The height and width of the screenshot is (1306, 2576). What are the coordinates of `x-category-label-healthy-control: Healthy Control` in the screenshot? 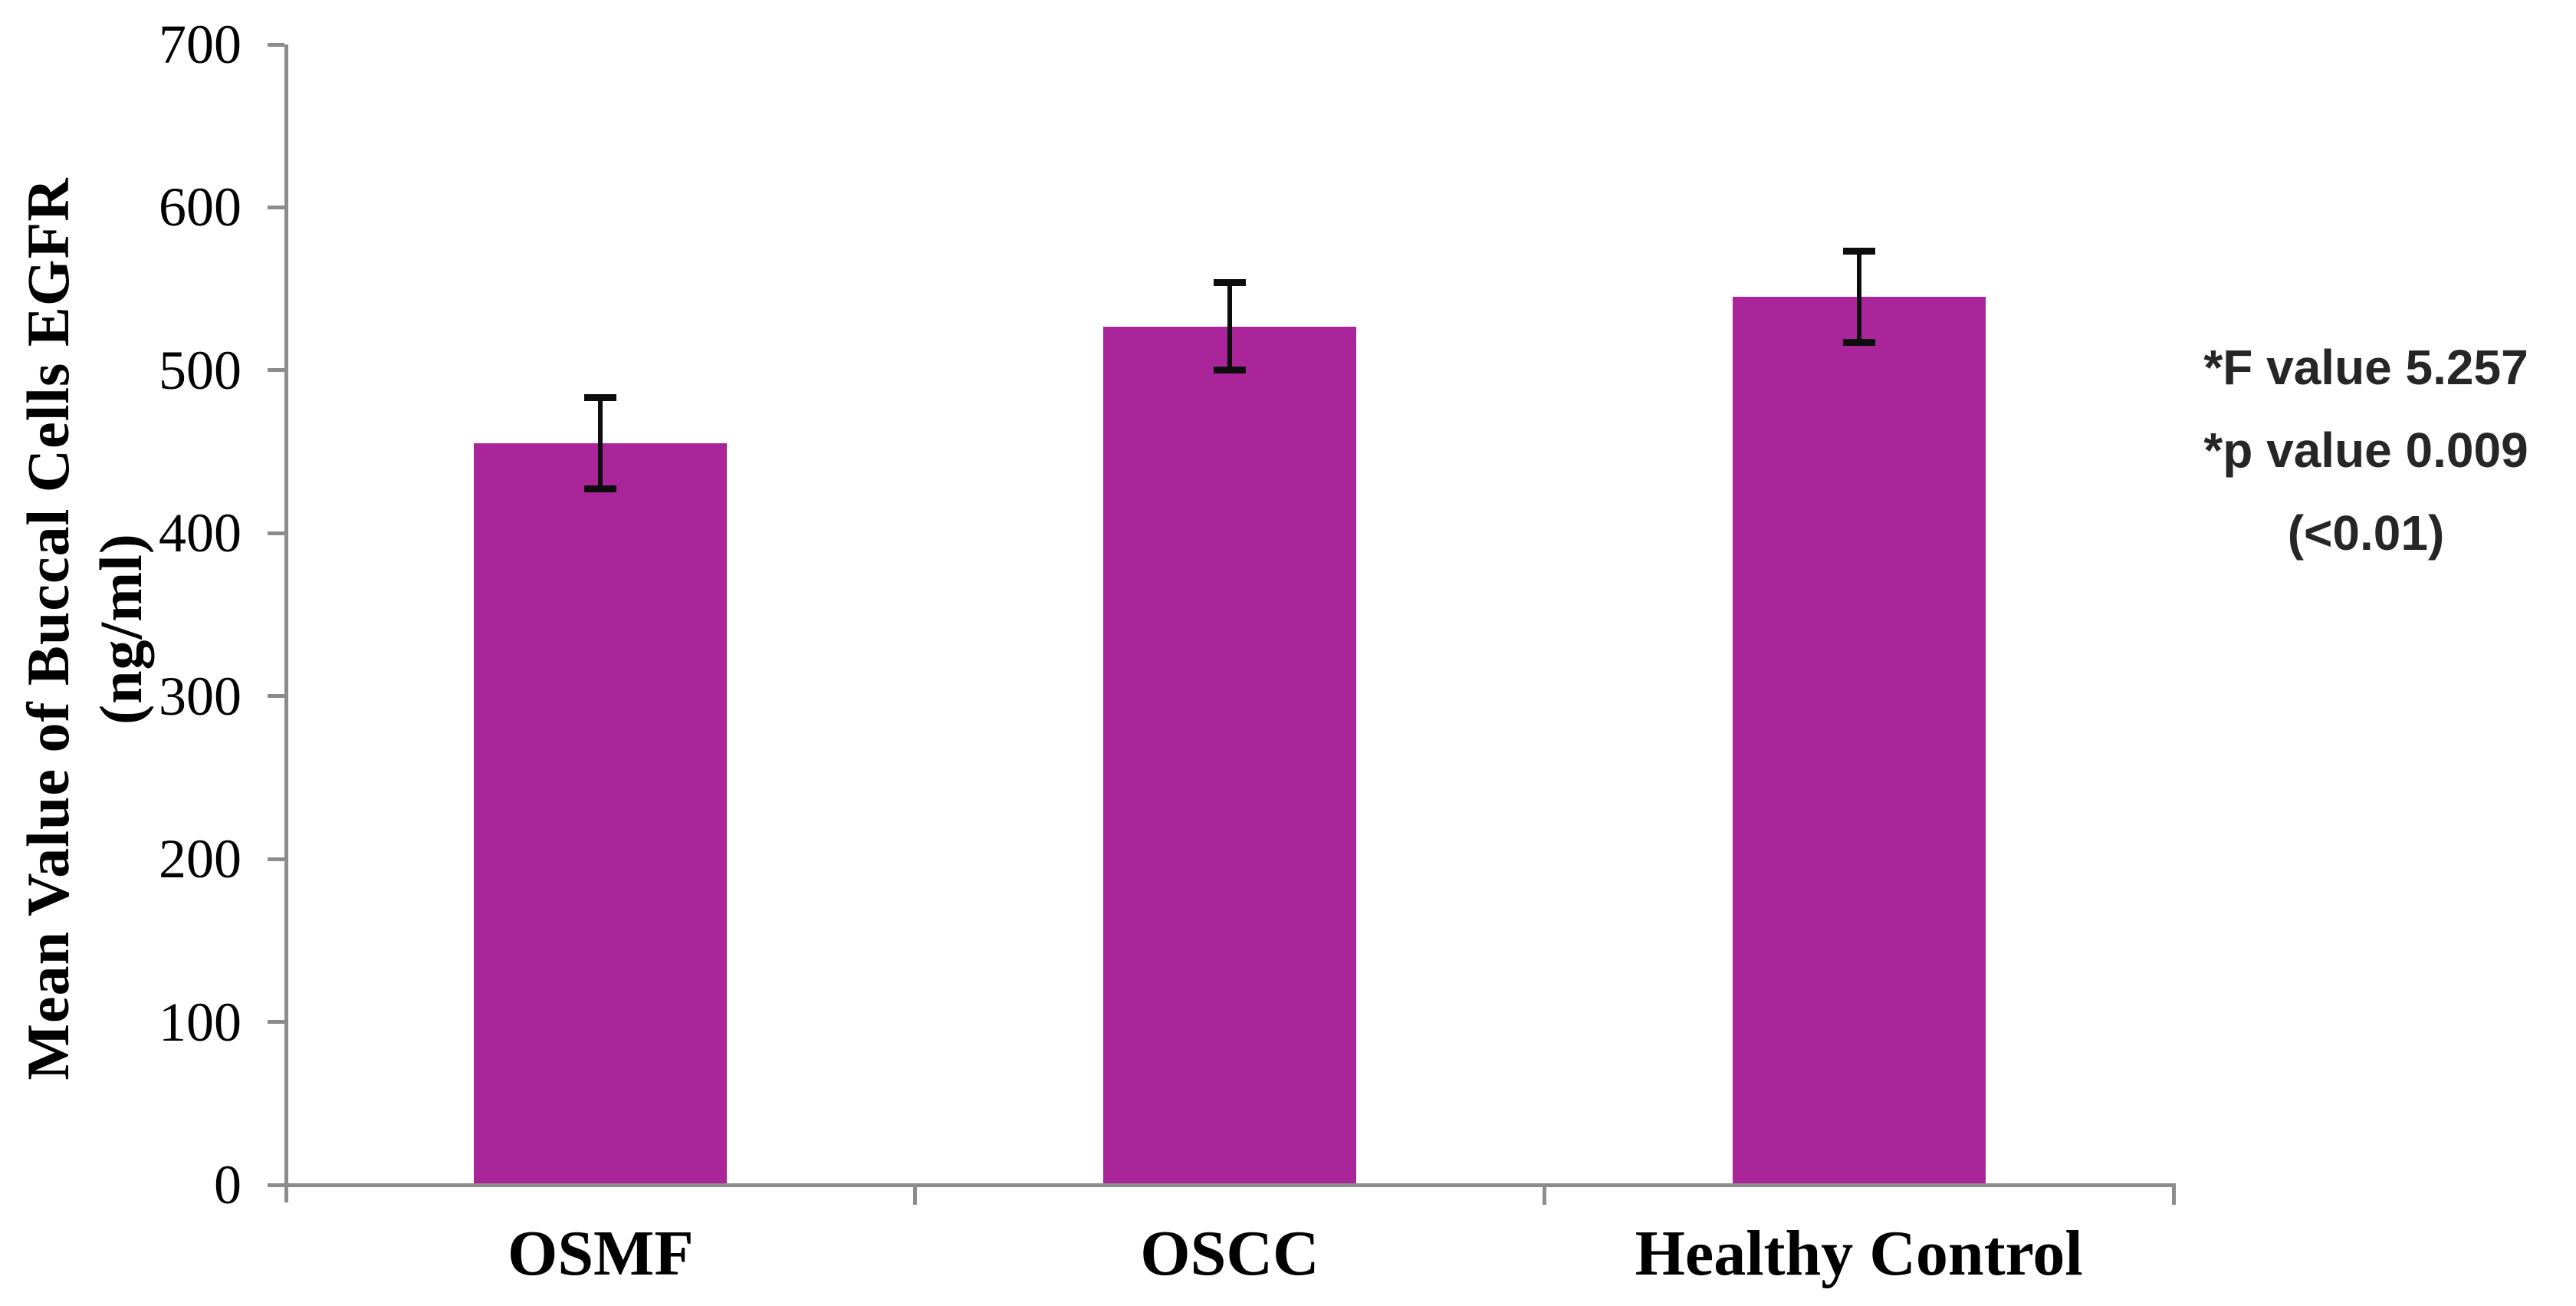 It's located at (1859, 1253).